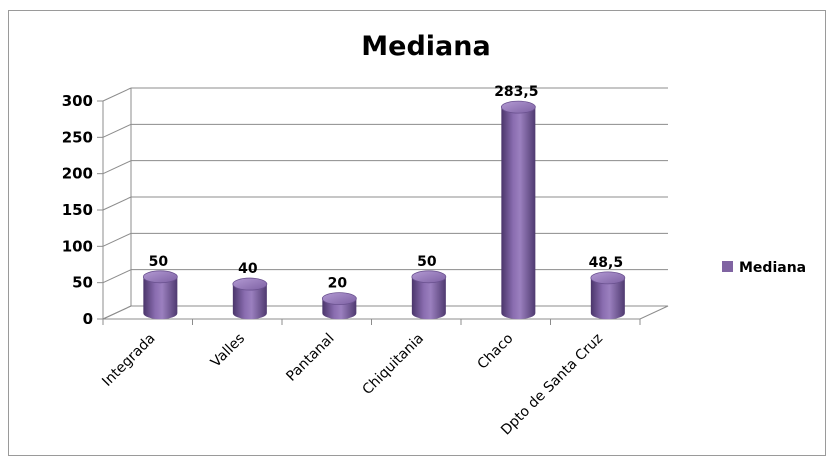  Describe the element at coordinates (516, 92) in the screenshot. I see `data-label: 283,5` at that location.